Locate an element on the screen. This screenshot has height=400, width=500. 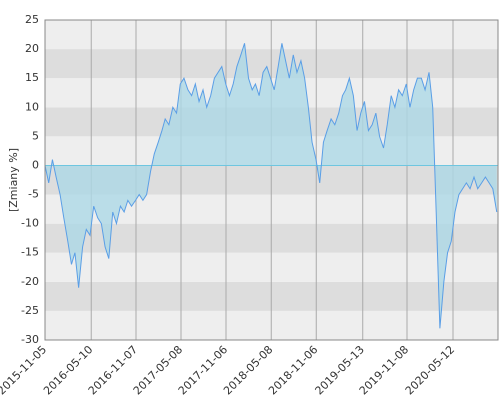
y-tick-label: -25 is located at coordinates (30, 310).